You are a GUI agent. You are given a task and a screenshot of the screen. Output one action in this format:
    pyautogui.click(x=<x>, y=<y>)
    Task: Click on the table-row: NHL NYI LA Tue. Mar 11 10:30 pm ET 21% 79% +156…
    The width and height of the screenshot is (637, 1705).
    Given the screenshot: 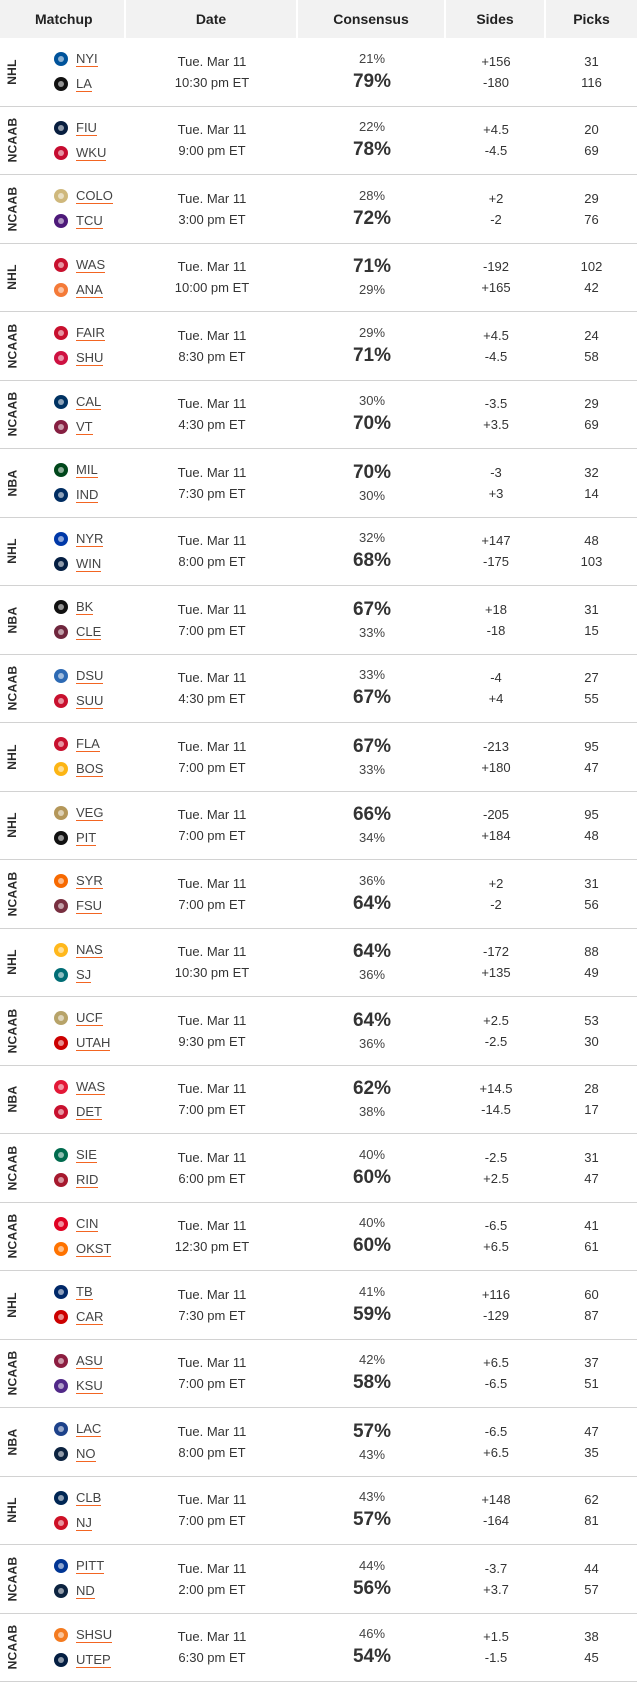 What is the action you would take?
    pyautogui.click(x=318, y=72)
    